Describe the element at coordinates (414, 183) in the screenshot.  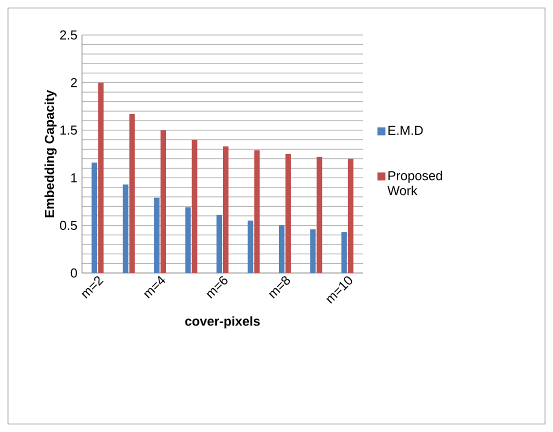
I see `legend-label: Proposed Work` at that location.